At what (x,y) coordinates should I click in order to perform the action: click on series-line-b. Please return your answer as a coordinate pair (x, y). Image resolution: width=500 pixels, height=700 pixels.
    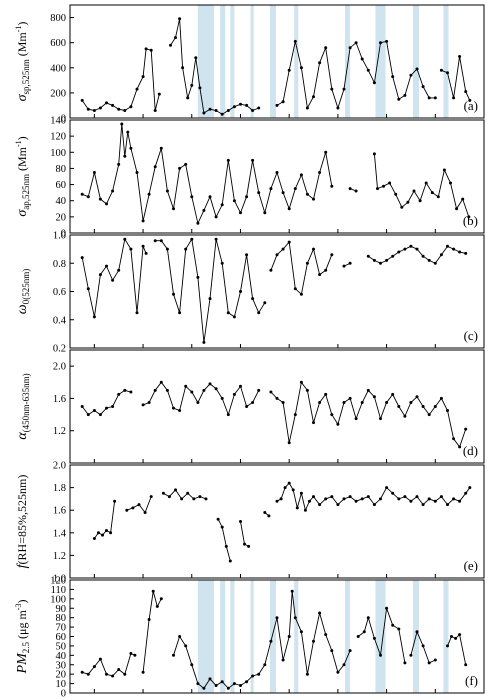
    Looking at the image, I should click on (421, 185).